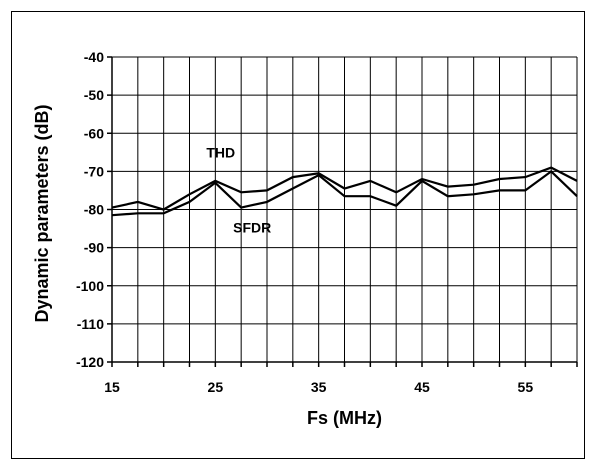 The width and height of the screenshot is (596, 470). I want to click on y-tick-label-3: -70, so click(94, 171).